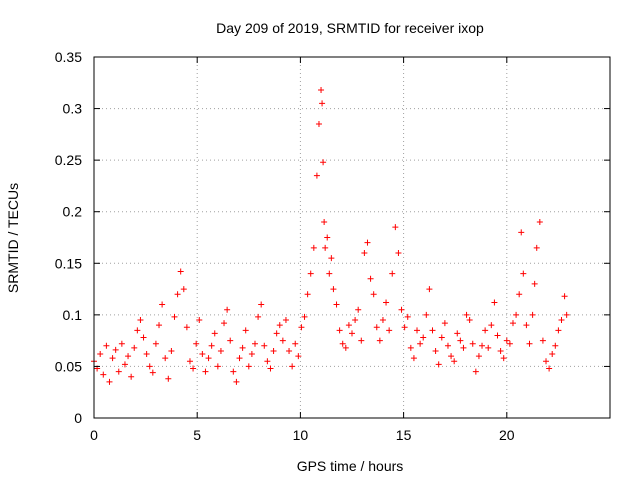  Describe the element at coordinates (197, 435) in the screenshot. I see `x-tick-label: 5` at that location.